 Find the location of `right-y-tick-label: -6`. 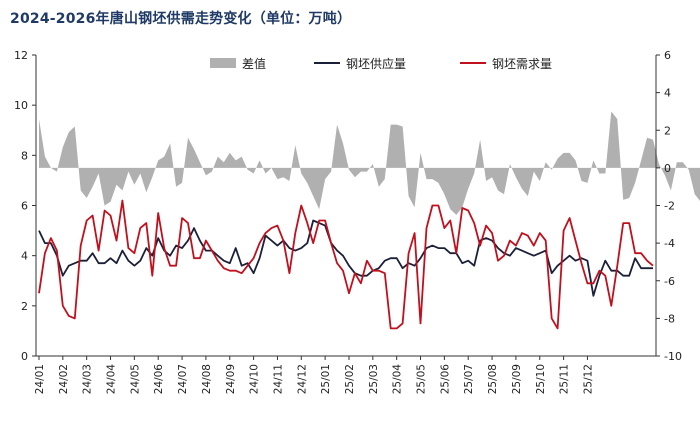

right-y-tick-label: -6 is located at coordinates (669, 281).